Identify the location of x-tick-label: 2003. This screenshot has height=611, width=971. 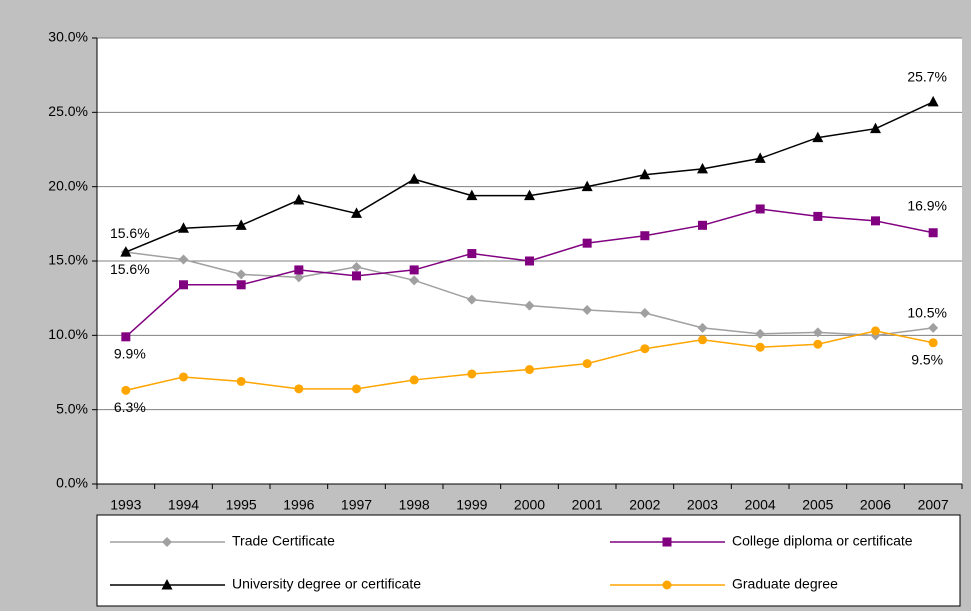
(702, 505).